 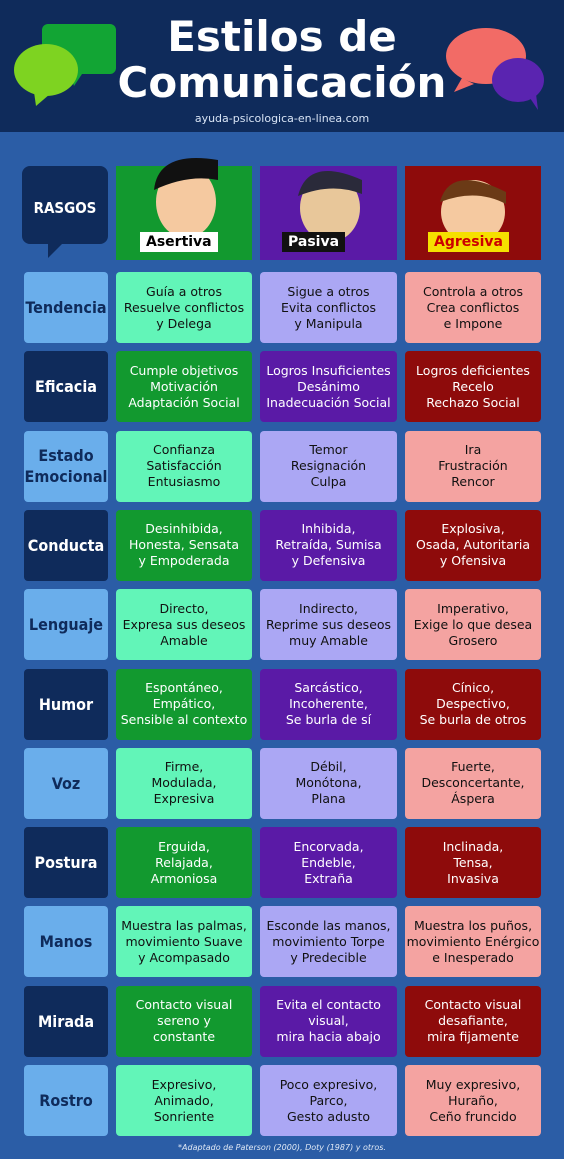 I want to click on cell: Erguida, Relajada, Armoniosa, so click(x=184, y=863).